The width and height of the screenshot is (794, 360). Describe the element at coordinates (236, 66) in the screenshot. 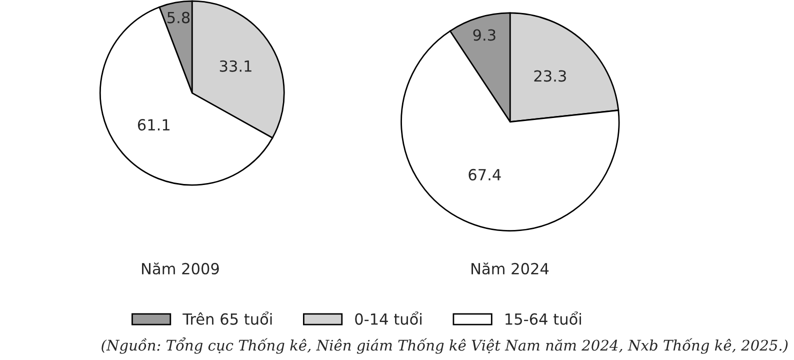

I see `data-label: 33.1` at that location.